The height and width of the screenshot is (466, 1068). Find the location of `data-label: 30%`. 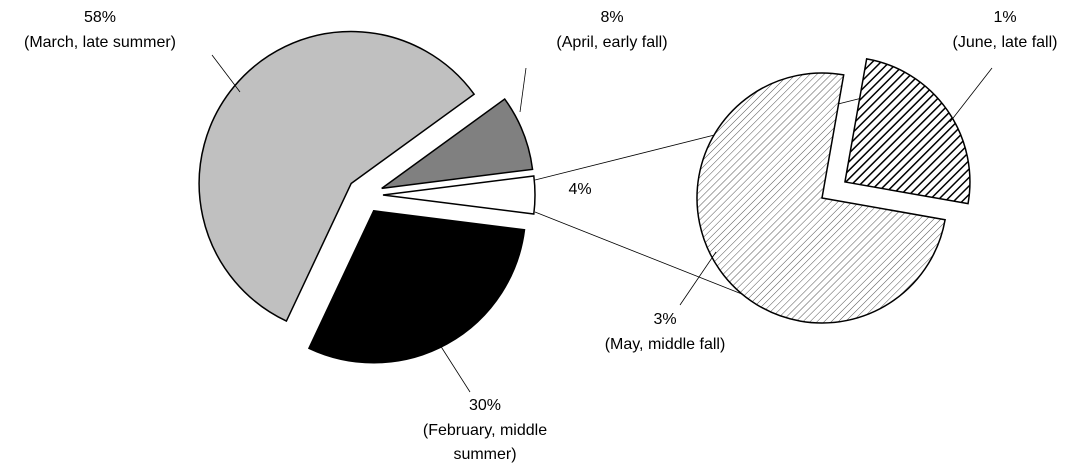

data-label: 30% is located at coordinates (485, 405).